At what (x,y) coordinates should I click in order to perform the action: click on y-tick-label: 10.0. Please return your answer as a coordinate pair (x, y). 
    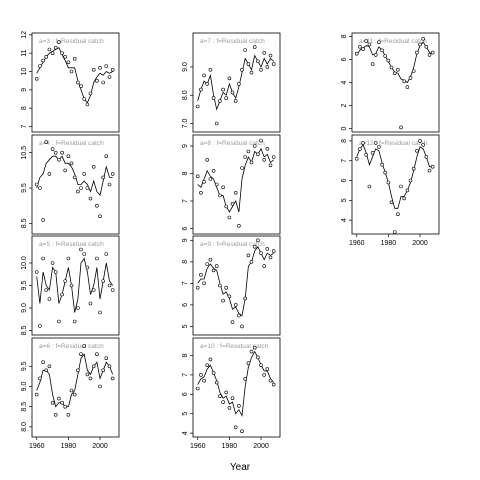
    Looking at the image, I should click on (24, 263).